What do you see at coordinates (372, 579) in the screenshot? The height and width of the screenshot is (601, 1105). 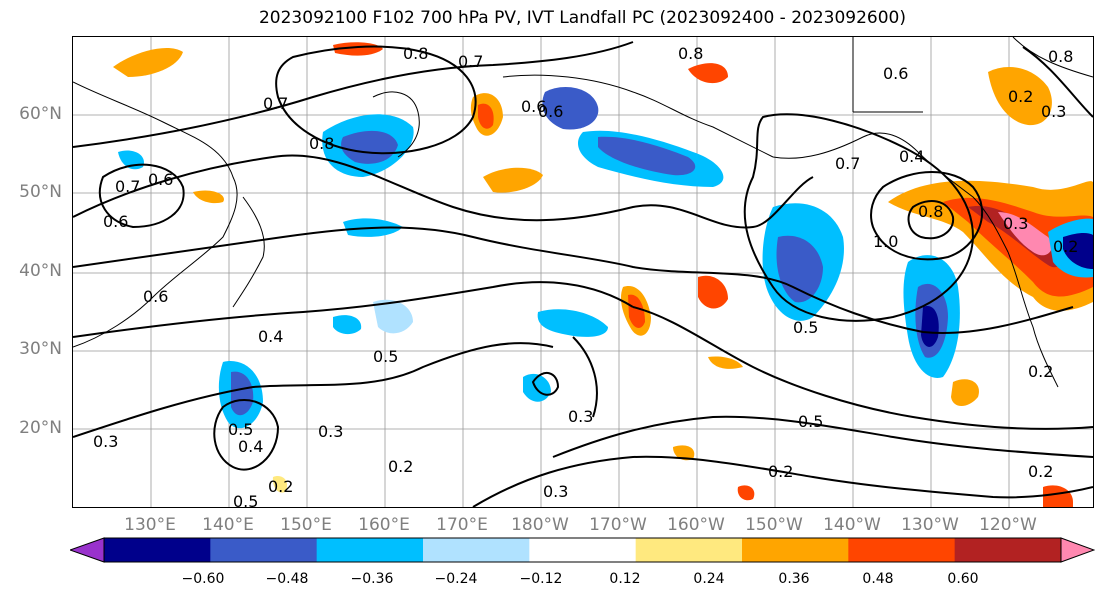 I see `colorbar-tick: −0.36` at bounding box center [372, 579].